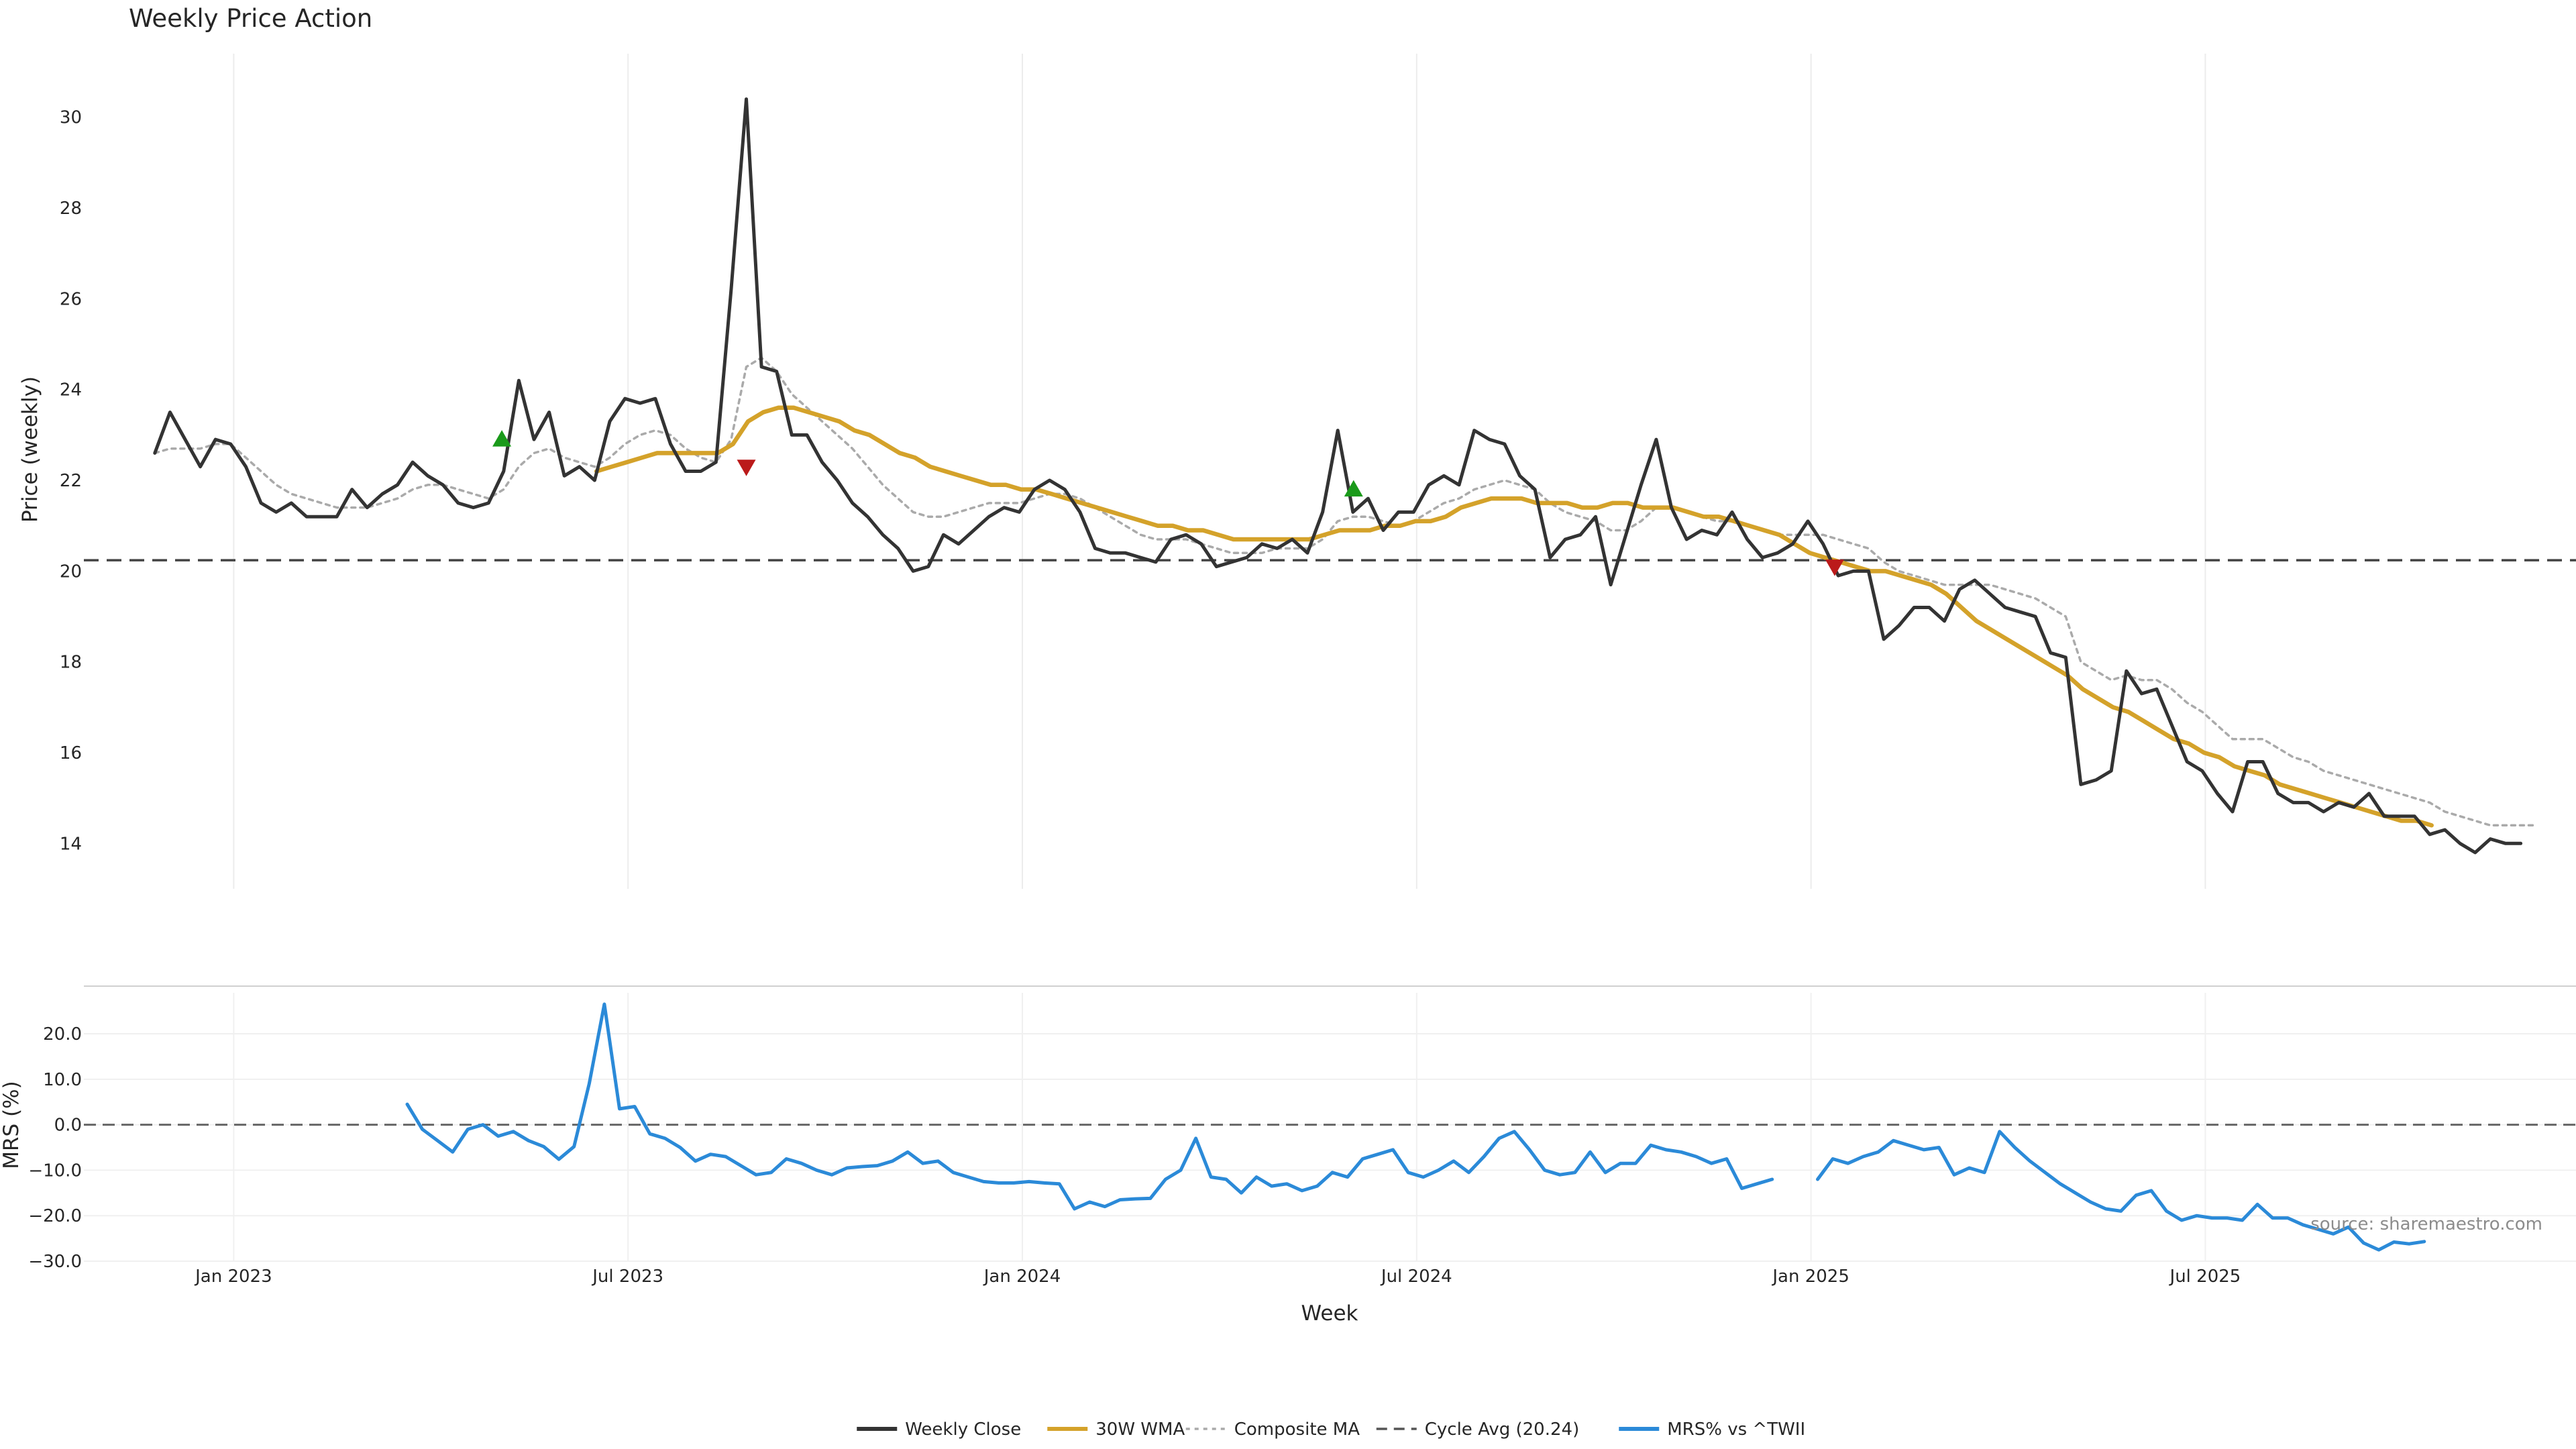 This screenshot has width=2576, height=1449. Describe the element at coordinates (55, 1216) in the screenshot. I see `mrs-y-tick-label: −20.0` at that location.